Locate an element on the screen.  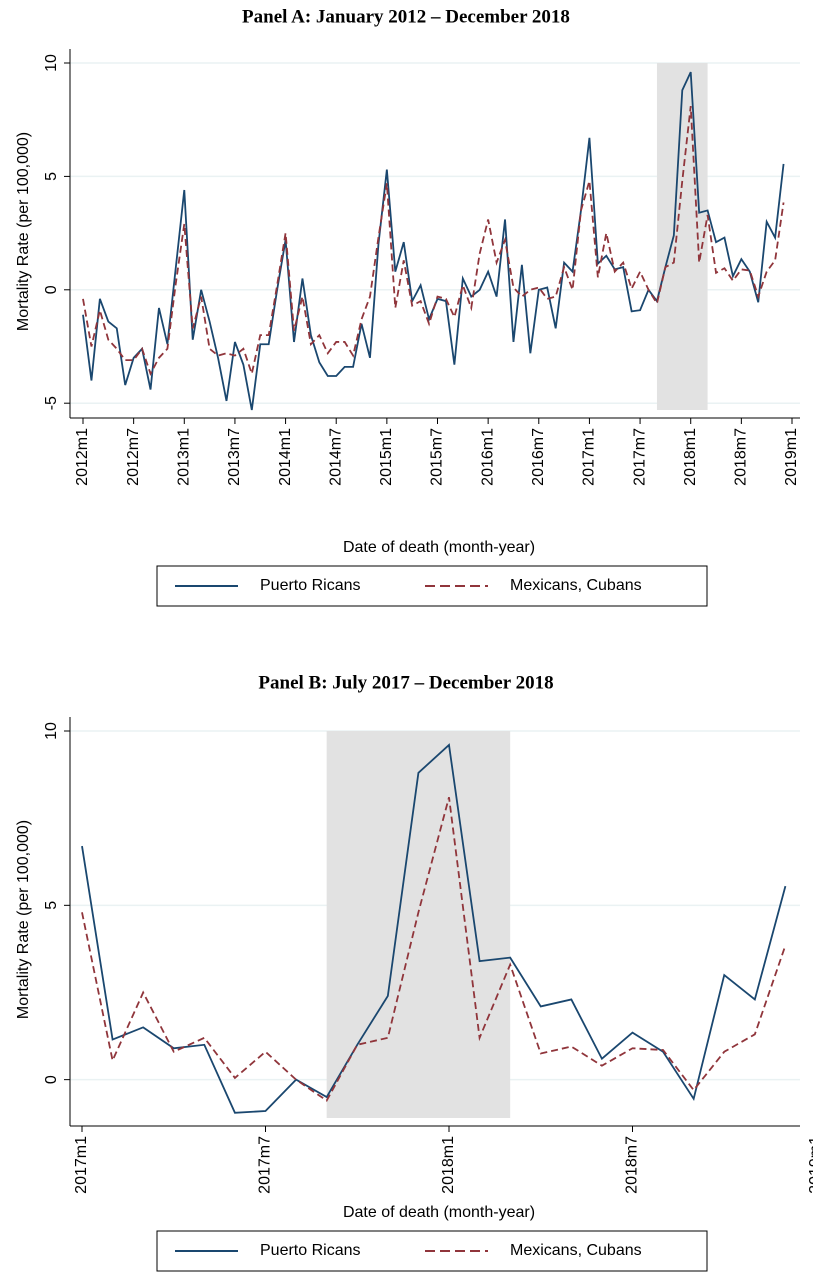
x-tick-label: 2015m1 is located at coordinates (386, 457).